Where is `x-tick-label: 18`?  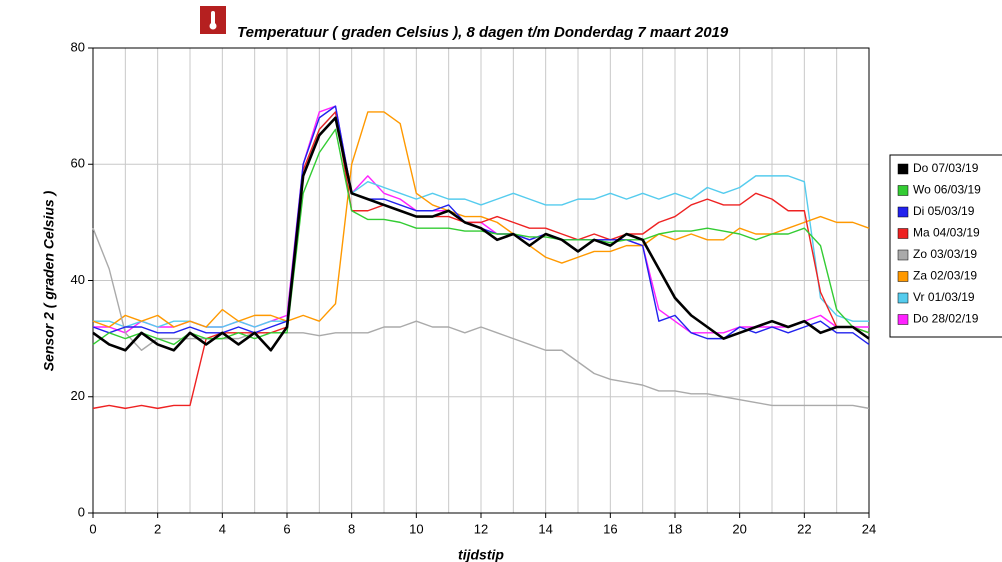 x-tick-label: 18 is located at coordinates (675, 528).